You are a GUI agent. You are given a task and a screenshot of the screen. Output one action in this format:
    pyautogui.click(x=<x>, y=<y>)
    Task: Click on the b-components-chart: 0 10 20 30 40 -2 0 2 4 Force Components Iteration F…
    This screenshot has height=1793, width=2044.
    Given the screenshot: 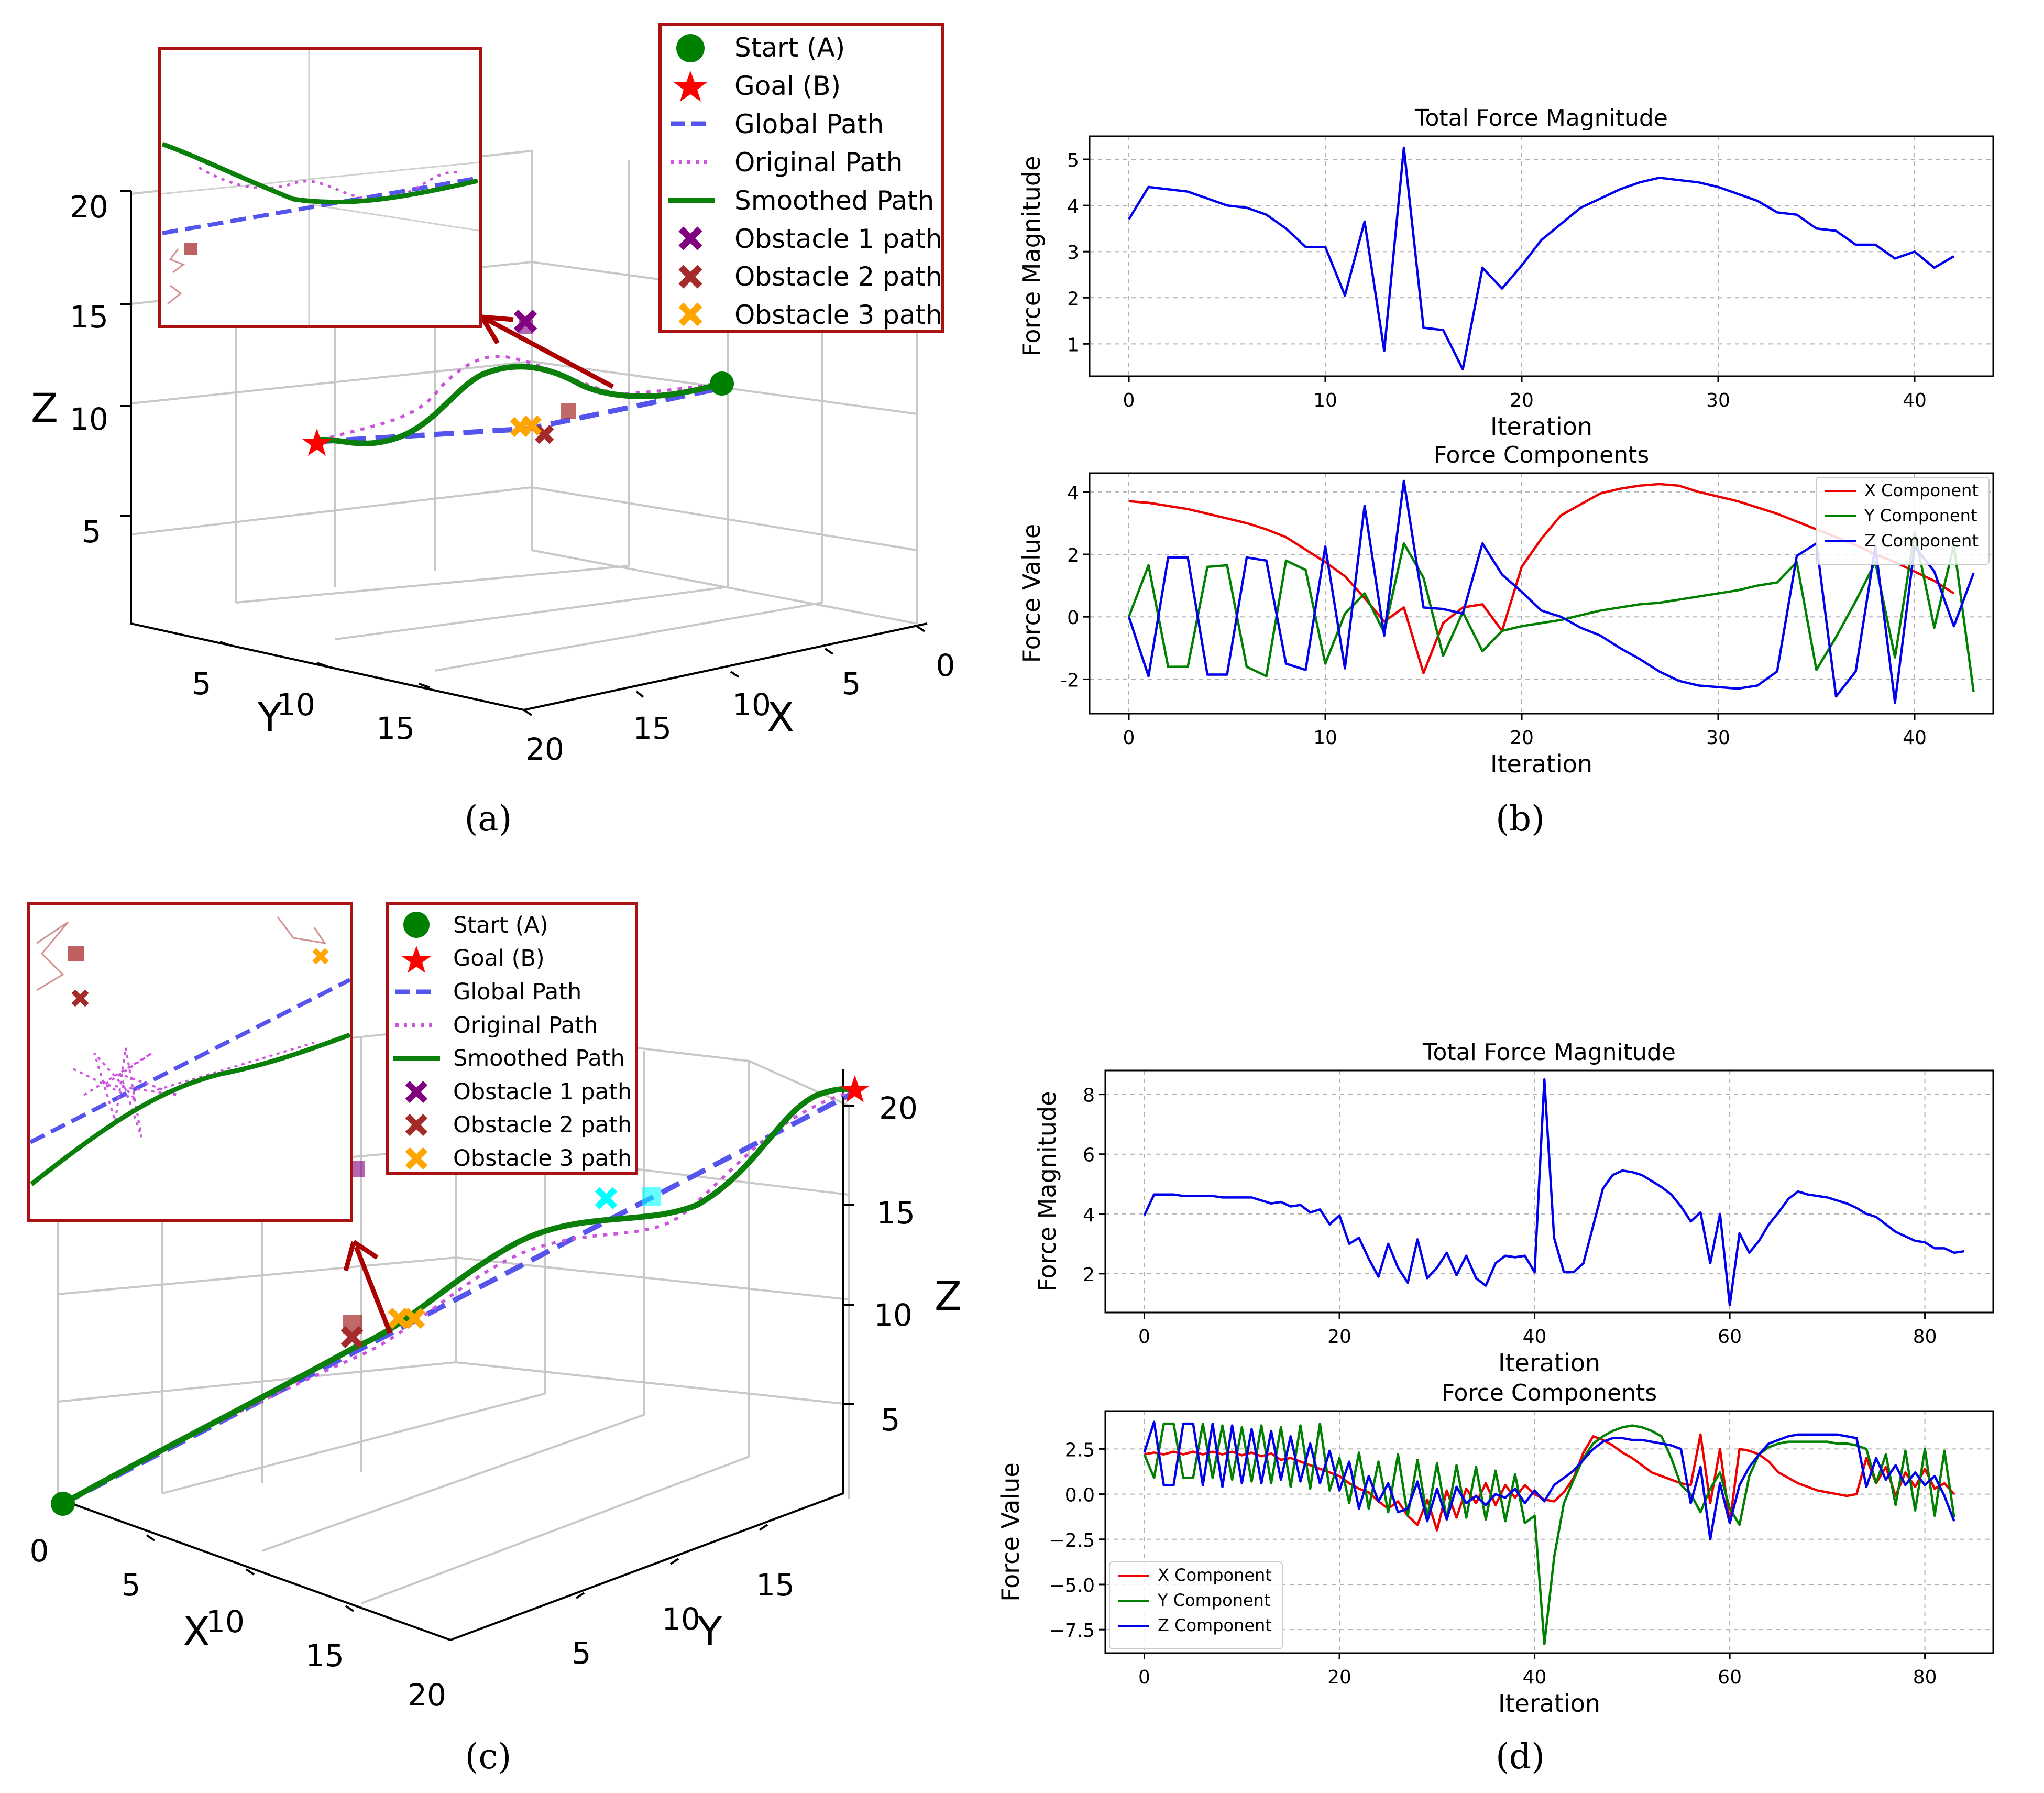 What is the action you would take?
    pyautogui.click(x=1505, y=610)
    